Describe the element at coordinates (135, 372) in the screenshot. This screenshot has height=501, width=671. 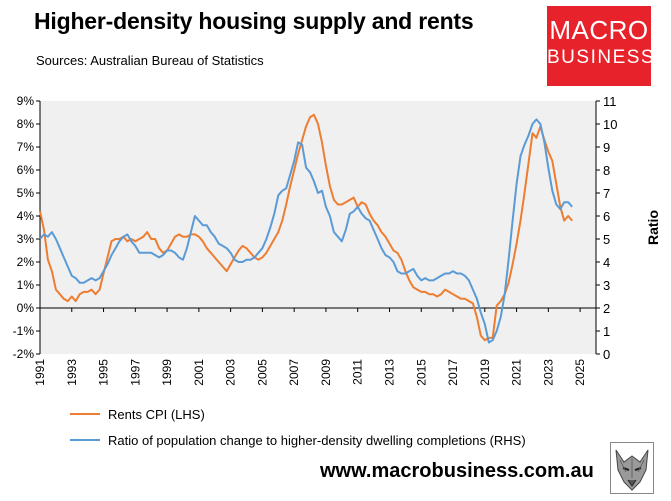
I see `x-tick-label: 1997` at that location.